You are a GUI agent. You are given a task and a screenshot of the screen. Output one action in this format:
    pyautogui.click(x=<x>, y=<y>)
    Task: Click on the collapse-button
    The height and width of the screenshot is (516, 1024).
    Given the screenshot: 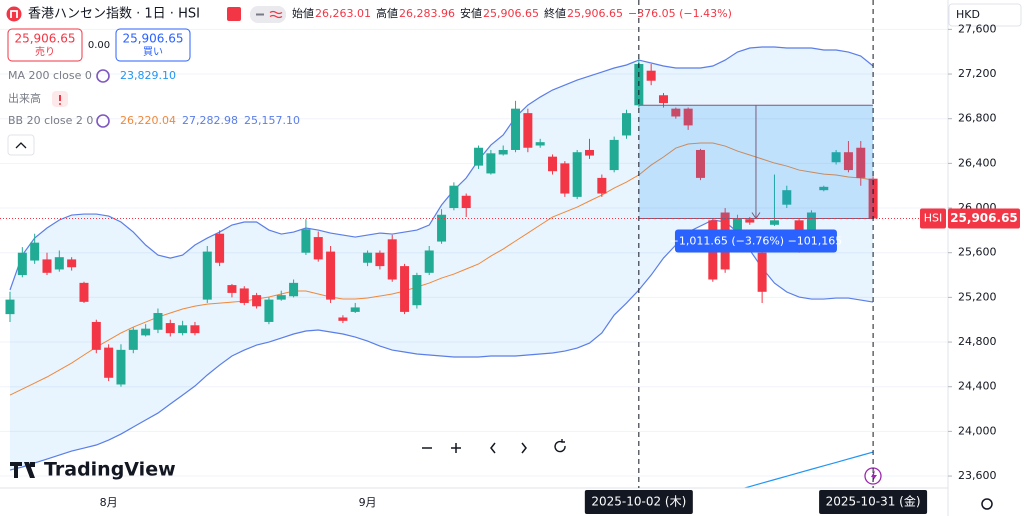 What is the action you would take?
    pyautogui.click(x=21, y=145)
    